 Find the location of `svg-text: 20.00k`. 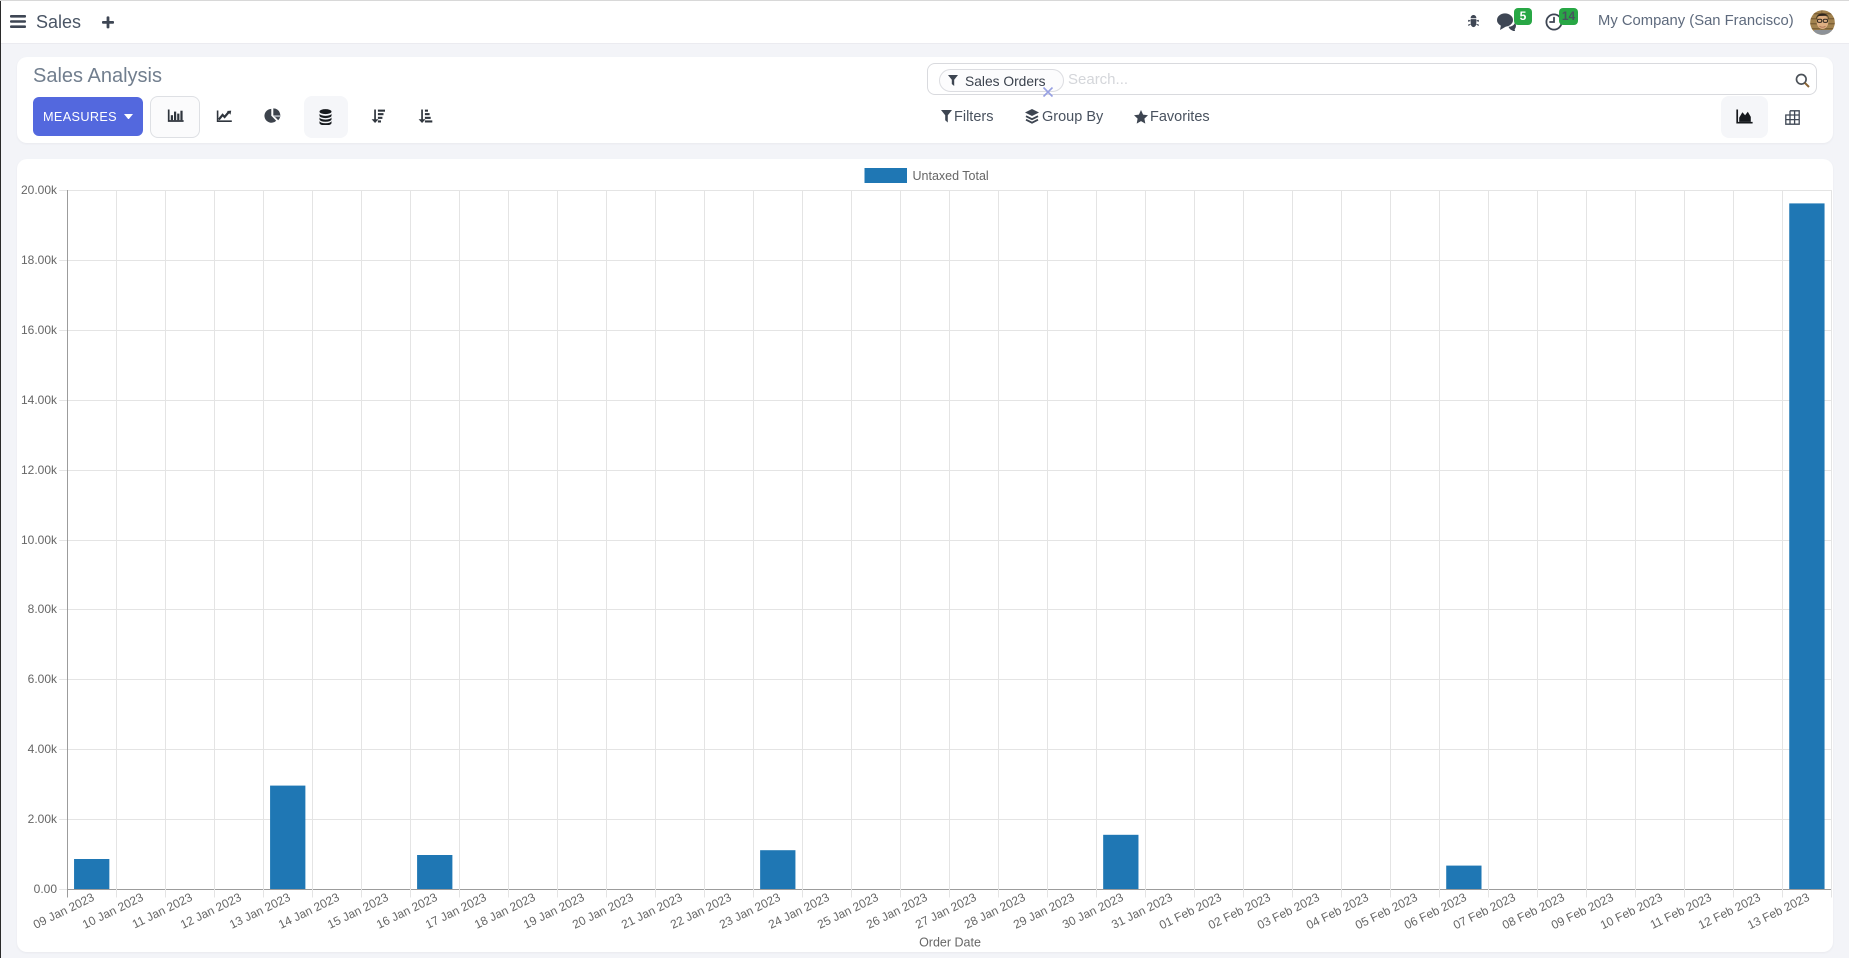

svg-text: 20.00k is located at coordinates (39, 190).